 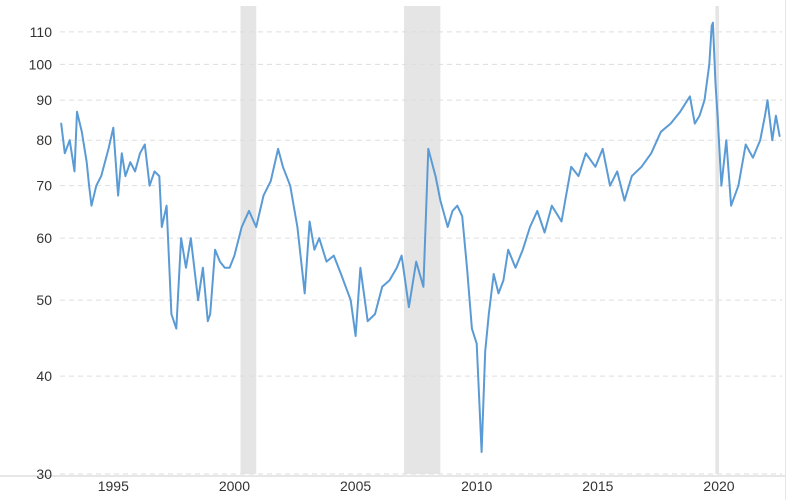 What do you see at coordinates (41, 253) in the screenshot?
I see `y-axis-tick-labels: 30 40 50 60 70 80 90 100 110` at bounding box center [41, 253].